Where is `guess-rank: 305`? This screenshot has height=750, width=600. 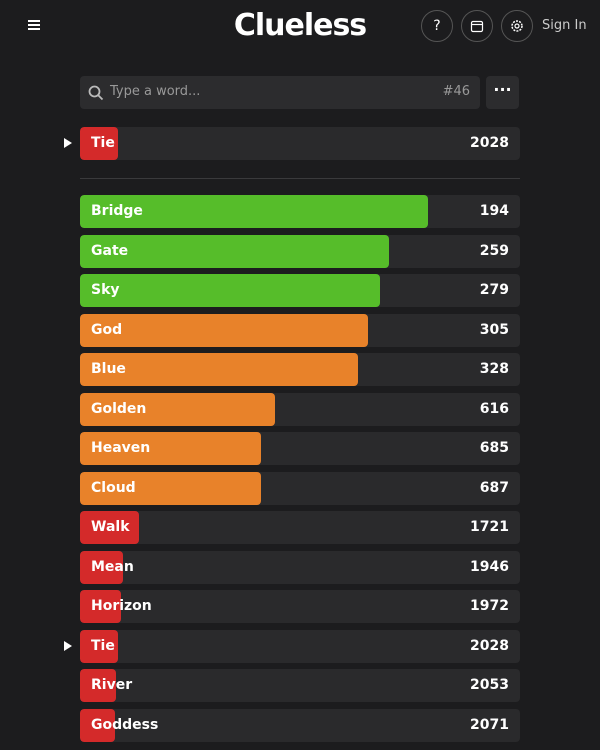 guess-rank: 305 is located at coordinates (494, 329).